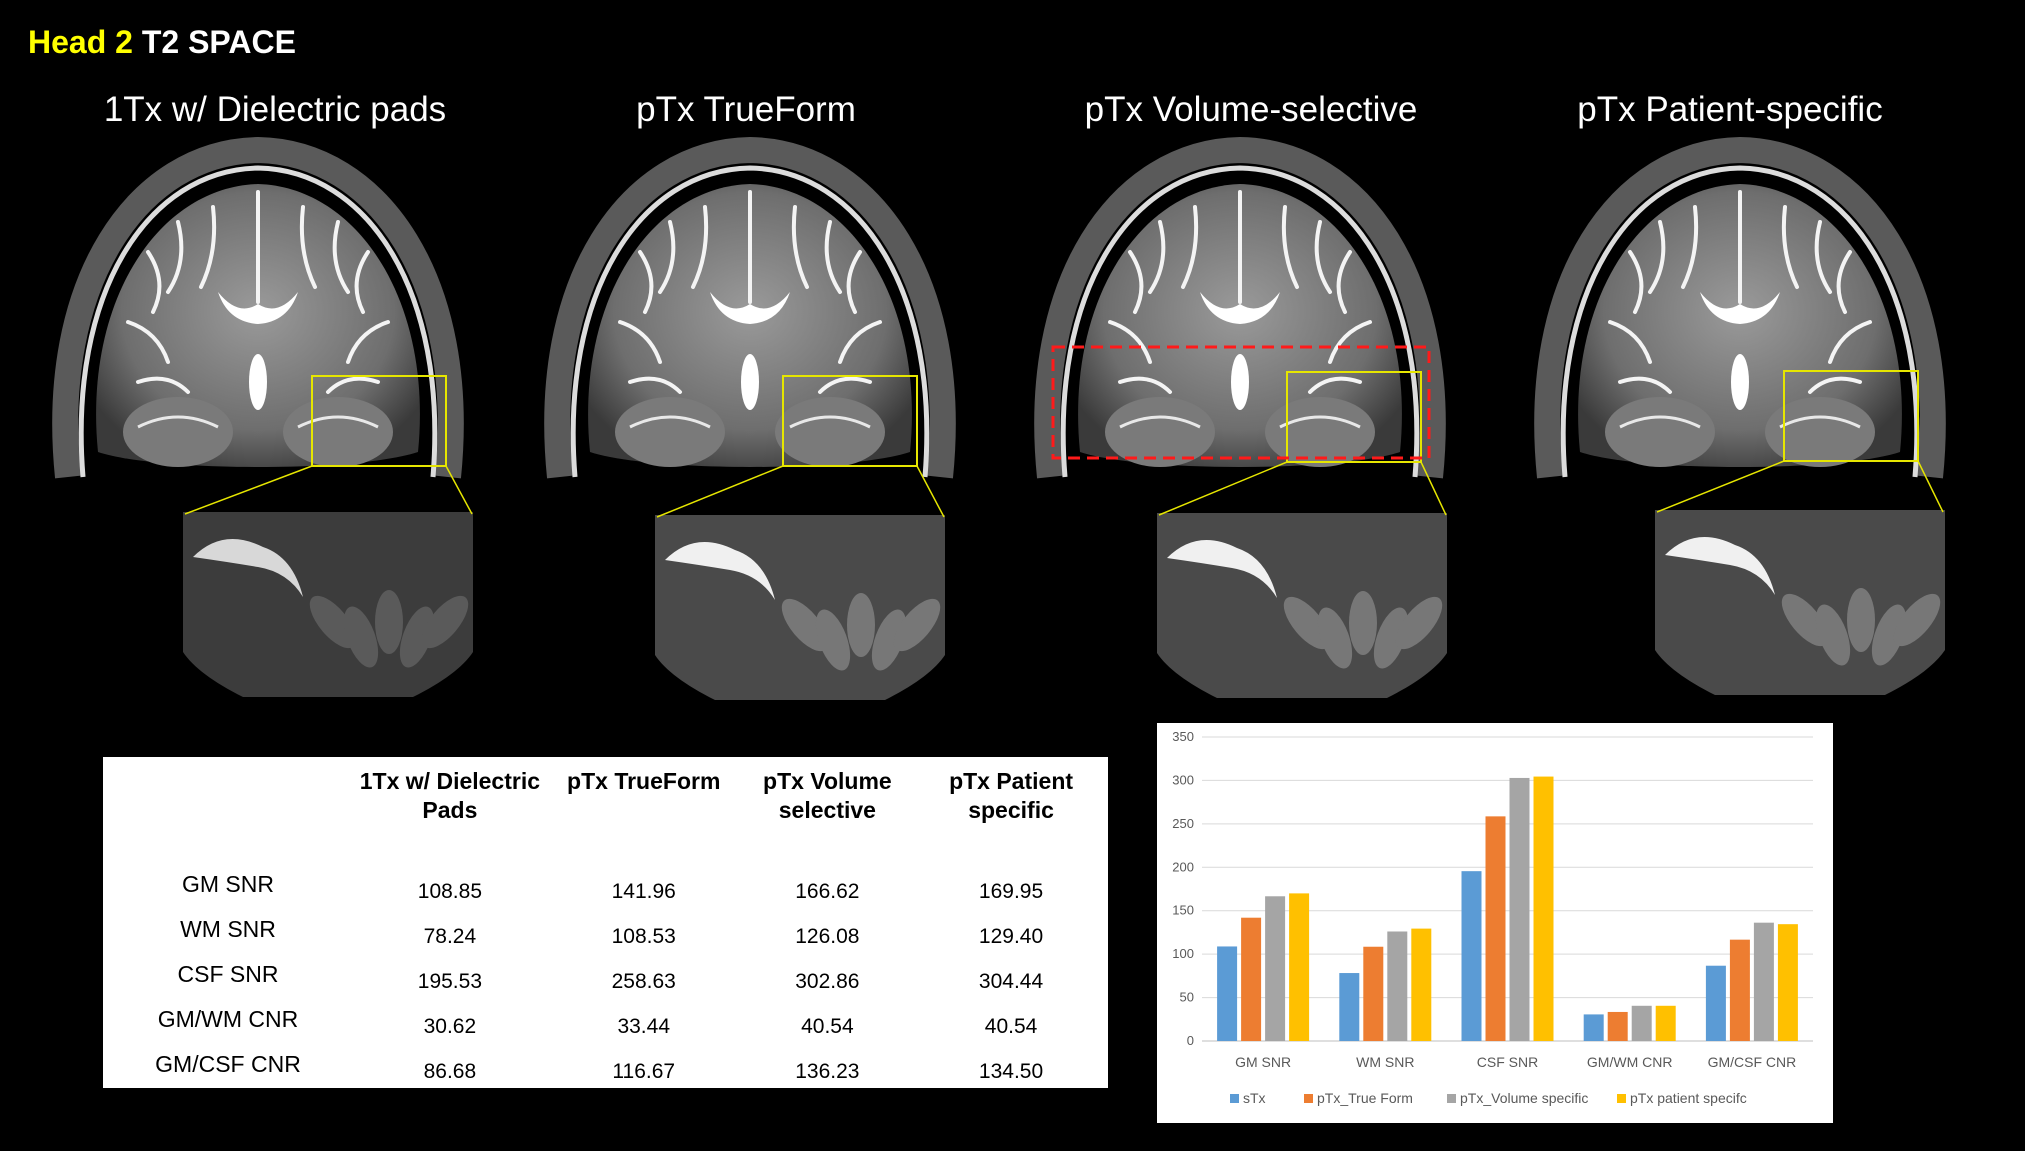 The image size is (2025, 1151). Describe the element at coordinates (1752, 1062) in the screenshot. I see `x-tick-label: GM/CSF CNR` at that location.